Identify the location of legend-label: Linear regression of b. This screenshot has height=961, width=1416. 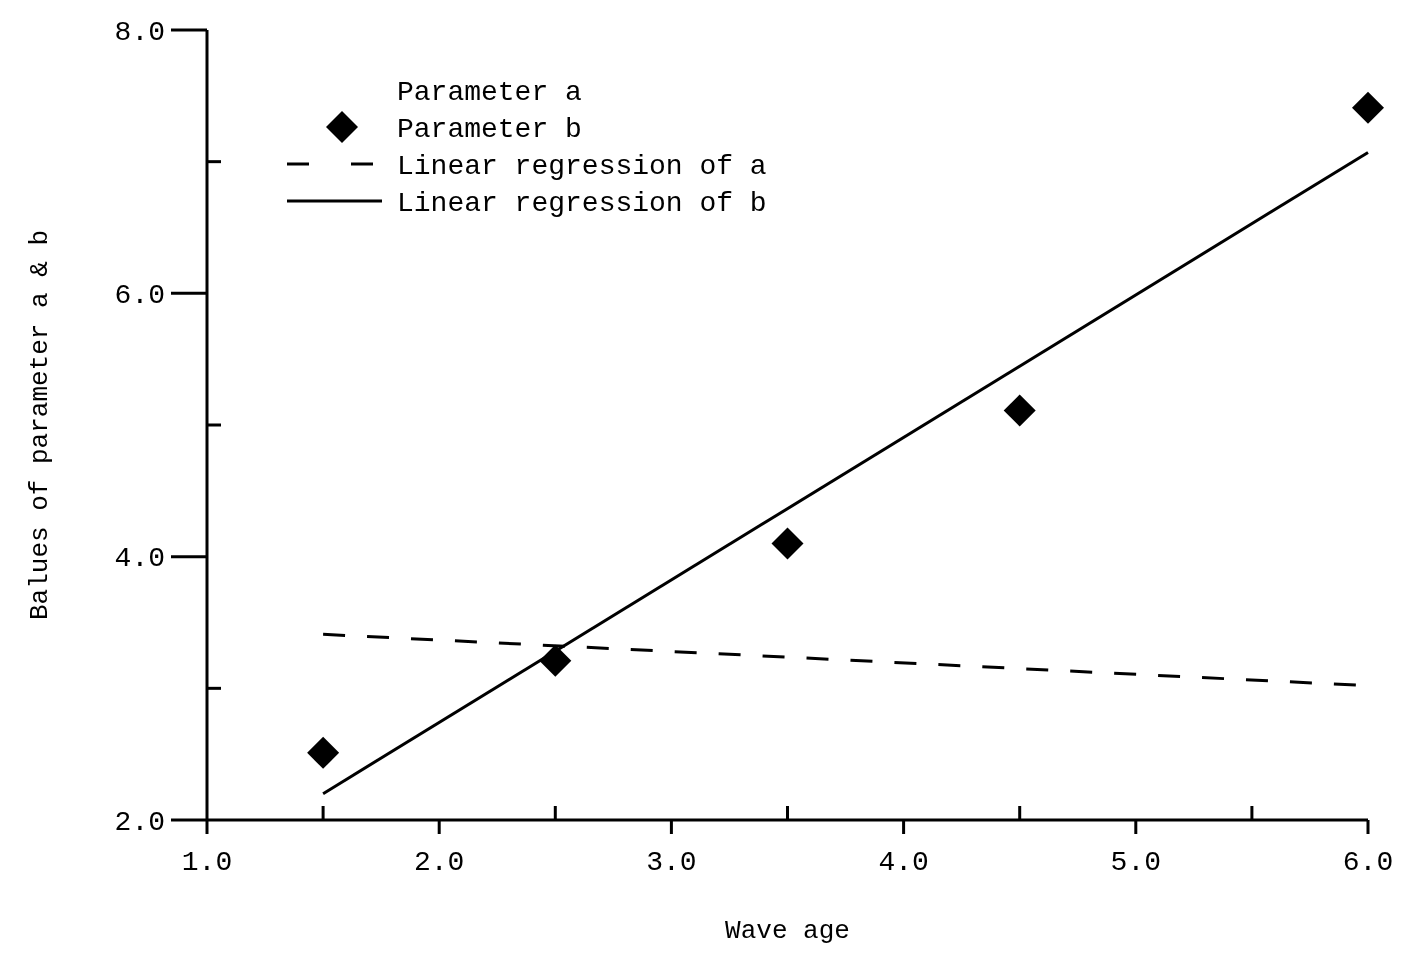
(582, 203).